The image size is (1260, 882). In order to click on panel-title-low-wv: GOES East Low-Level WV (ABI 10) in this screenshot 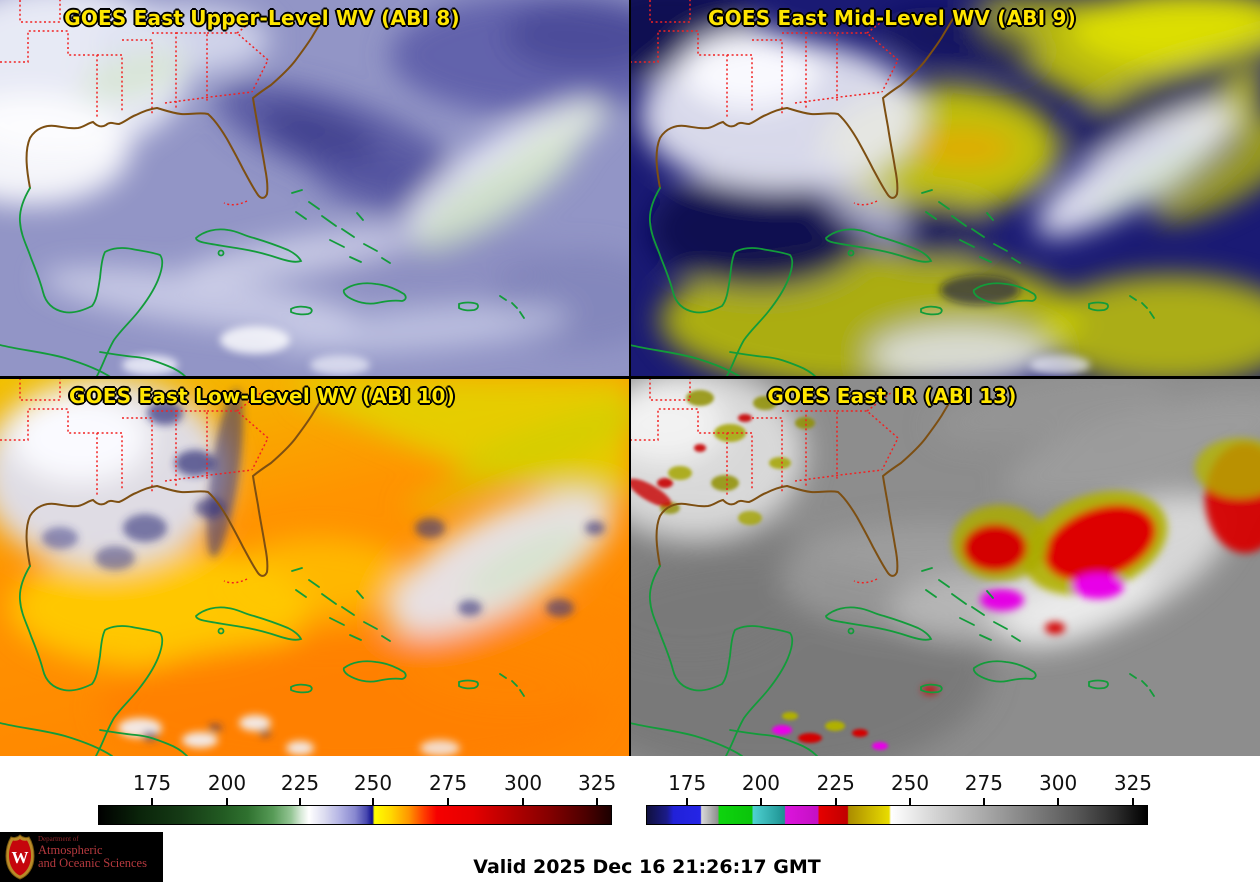, I will do `click(262, 396)`.